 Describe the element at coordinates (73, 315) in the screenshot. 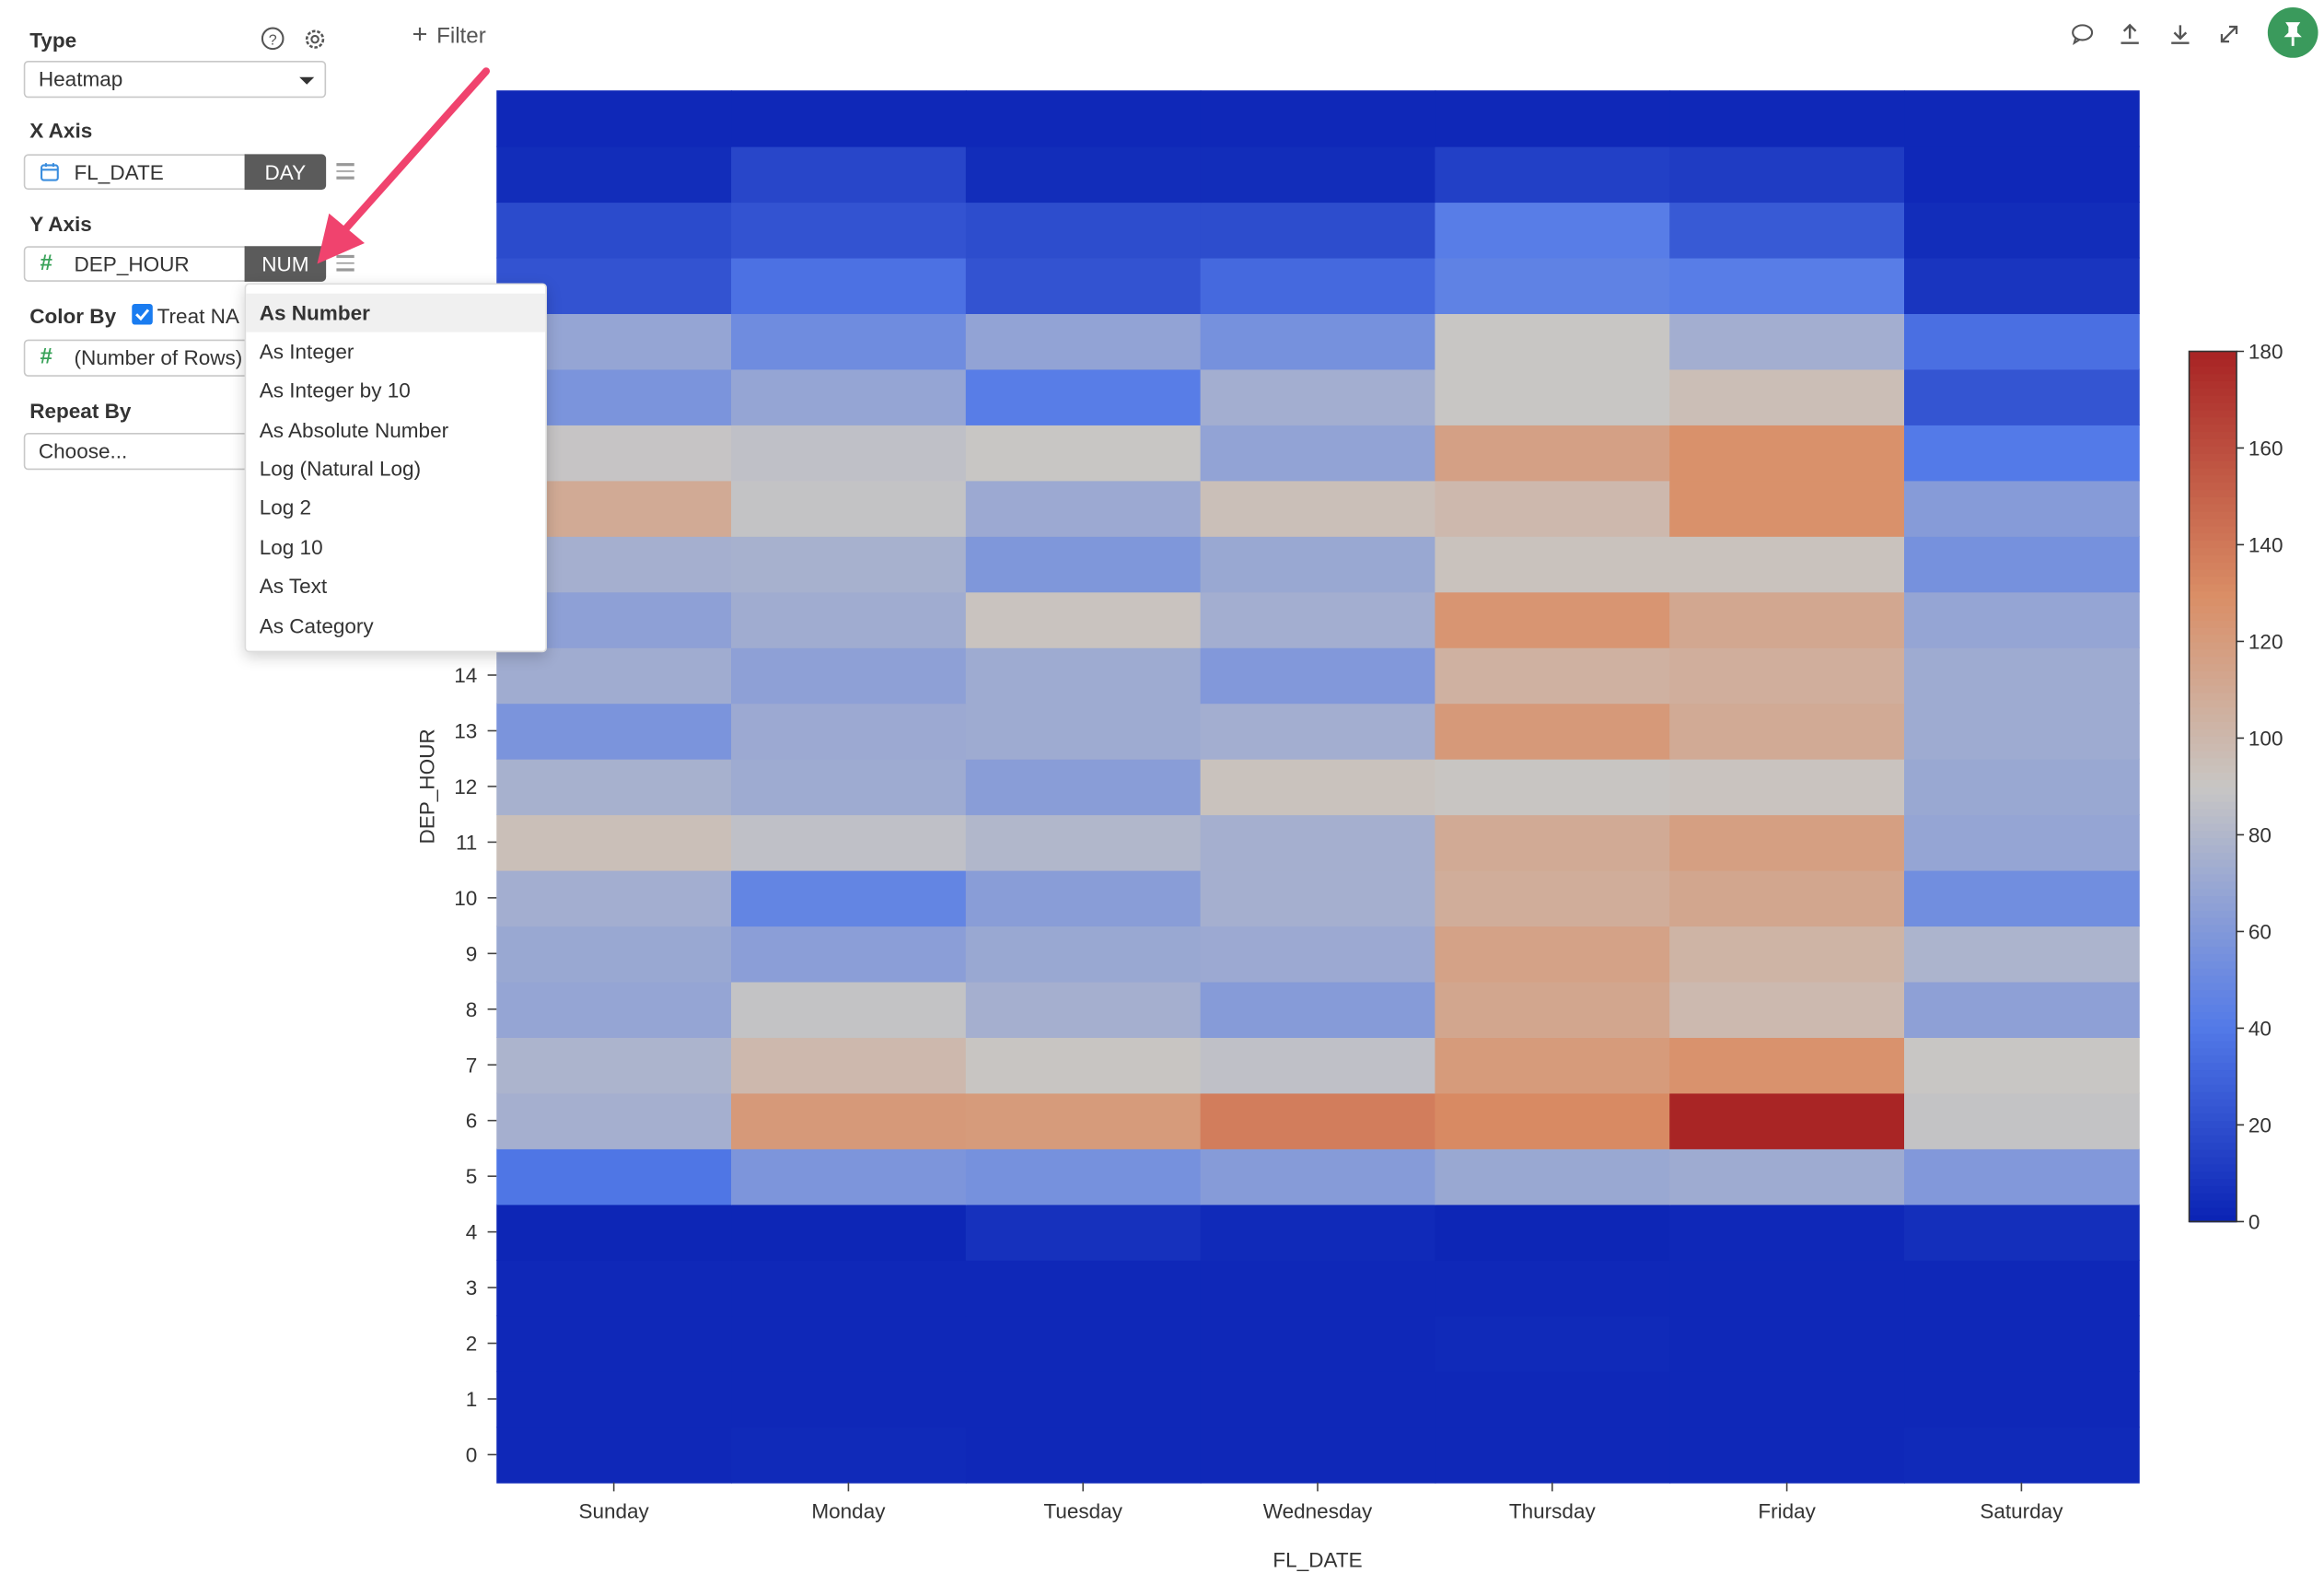

I see `color-by-label: Color By` at that location.